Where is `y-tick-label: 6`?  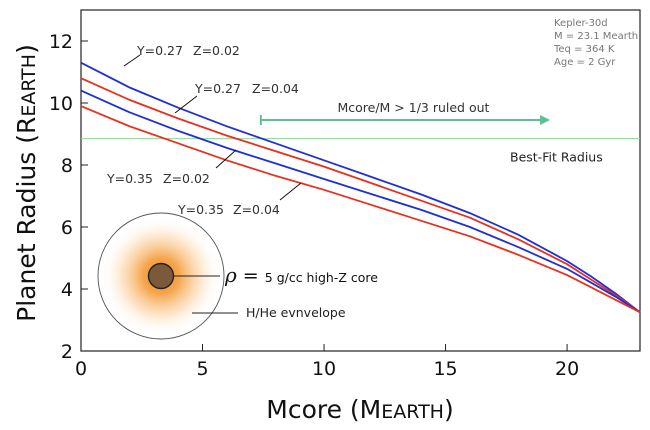 y-tick-label: 6 is located at coordinates (67, 228).